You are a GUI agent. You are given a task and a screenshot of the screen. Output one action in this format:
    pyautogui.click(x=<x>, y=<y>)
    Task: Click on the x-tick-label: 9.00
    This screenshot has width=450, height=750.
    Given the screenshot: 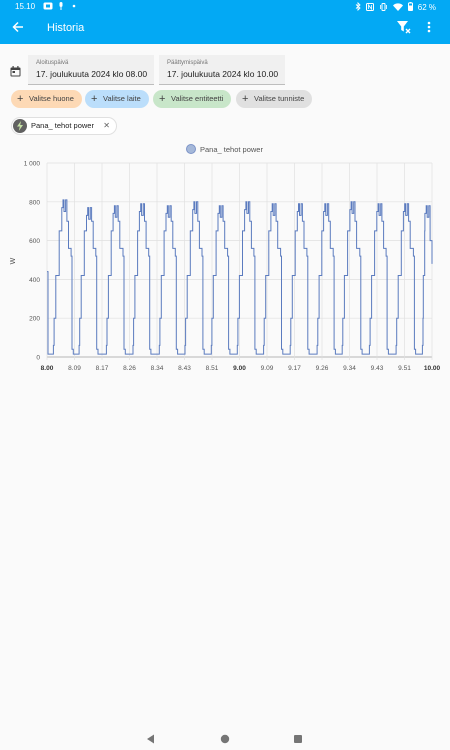 What is the action you would take?
    pyautogui.click(x=239, y=368)
    